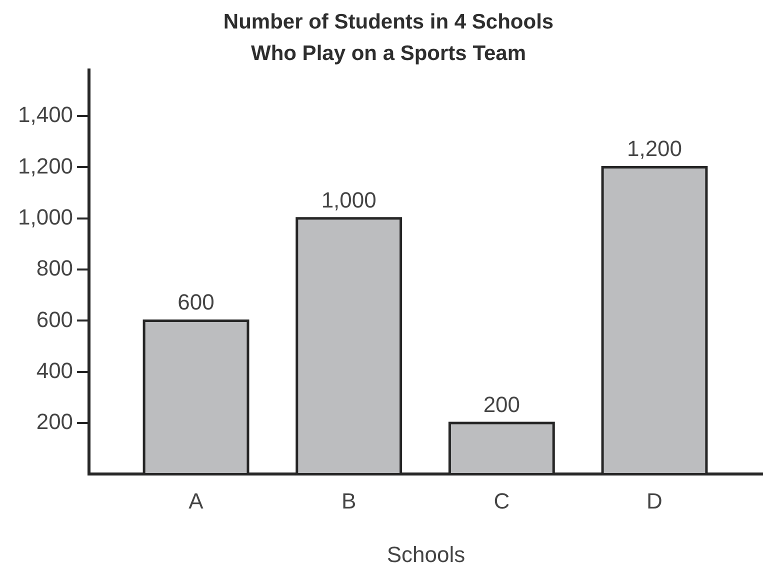 Image resolution: width=763 pixels, height=569 pixels. I want to click on x-tick-label: C, so click(502, 501).